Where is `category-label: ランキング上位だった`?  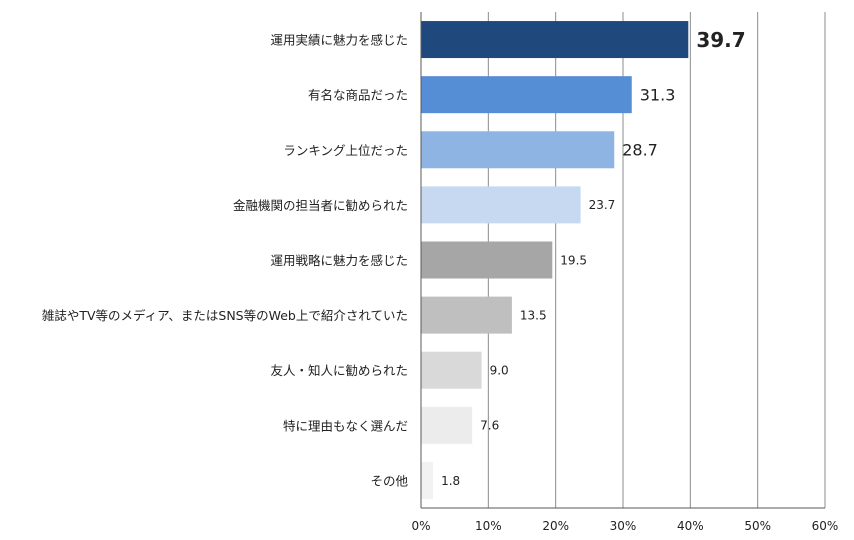
category-label: ランキング上位だった is located at coordinates (345, 150).